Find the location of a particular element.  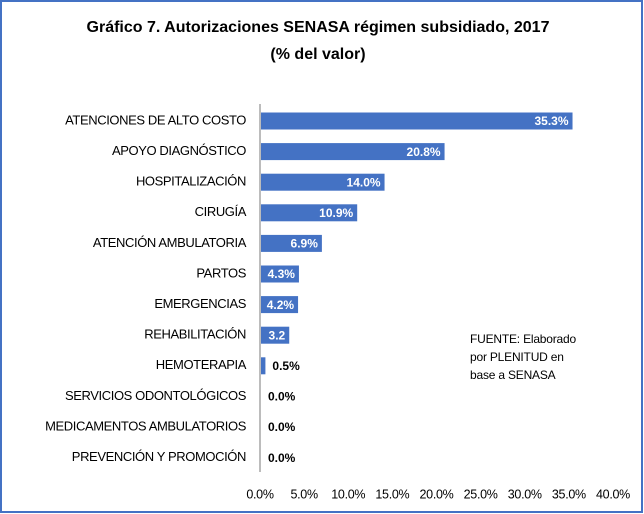

x-tick-label: 0.0% is located at coordinates (259, 494).